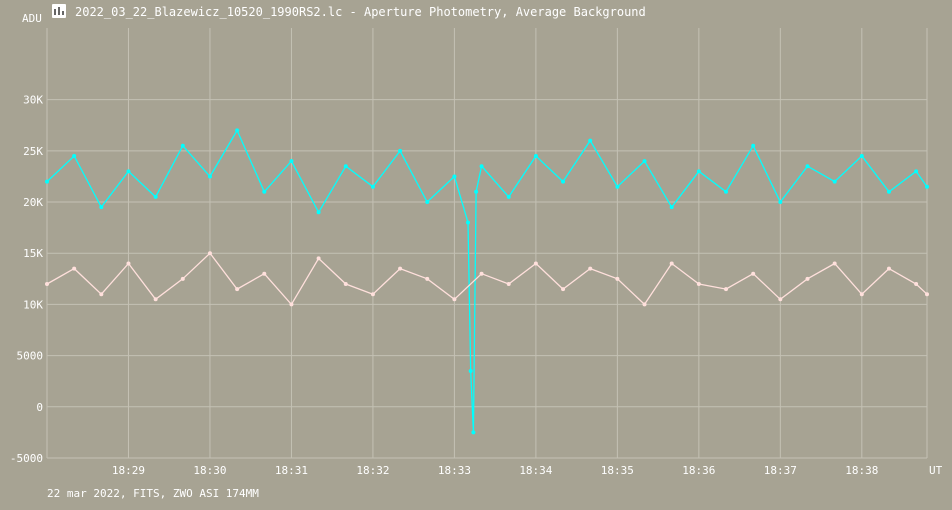  I want to click on y-tick-label: 0, so click(39, 407).